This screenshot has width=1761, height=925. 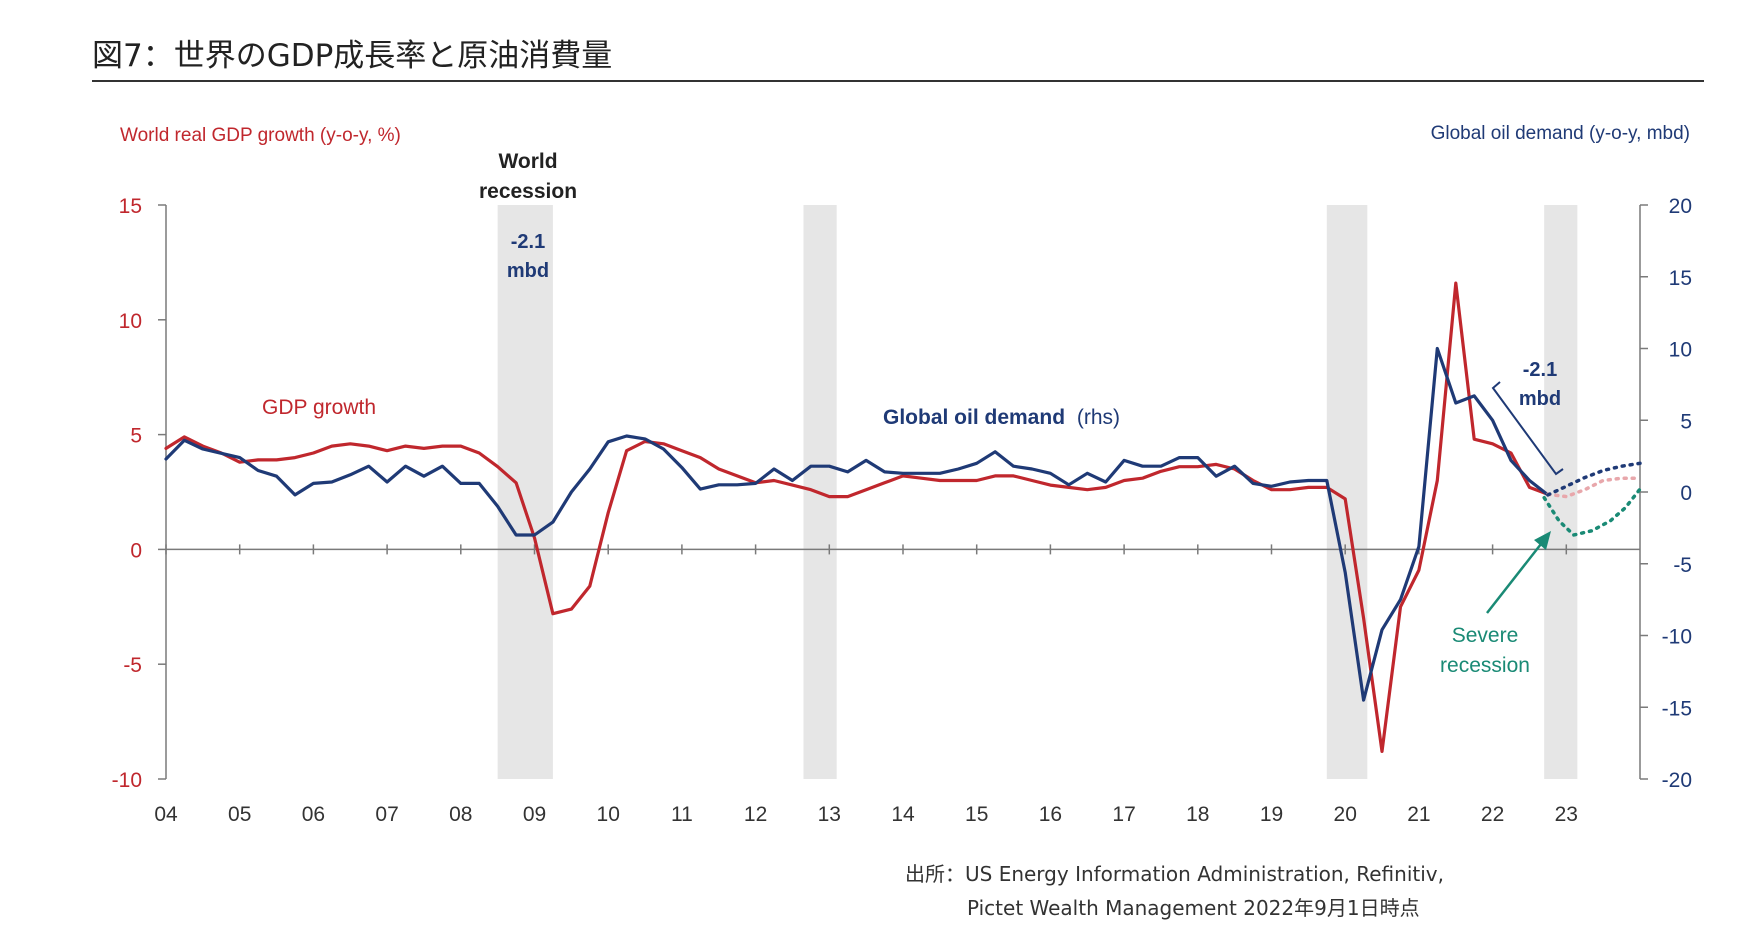 I want to click on x-tick-label: 19, so click(x=1271, y=814).